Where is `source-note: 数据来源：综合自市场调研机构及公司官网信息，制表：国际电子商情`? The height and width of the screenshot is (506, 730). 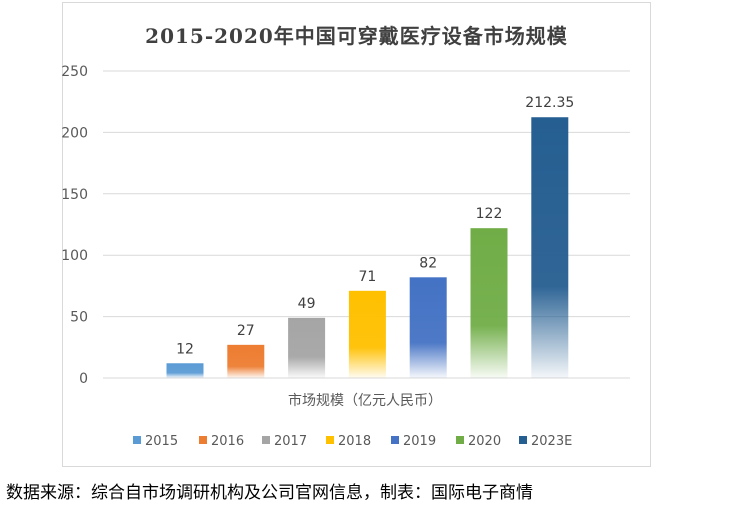 source-note: 数据来源：综合自市场调研机构及公司官网信息，制表：国际电子商情 is located at coordinates (269, 493).